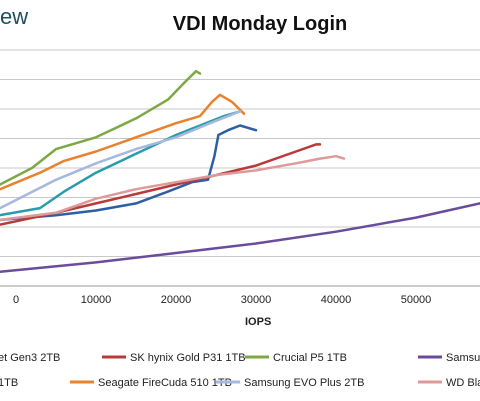 This screenshot has width=480, height=401. I want to click on x-tick-label: 30000, so click(256, 300).